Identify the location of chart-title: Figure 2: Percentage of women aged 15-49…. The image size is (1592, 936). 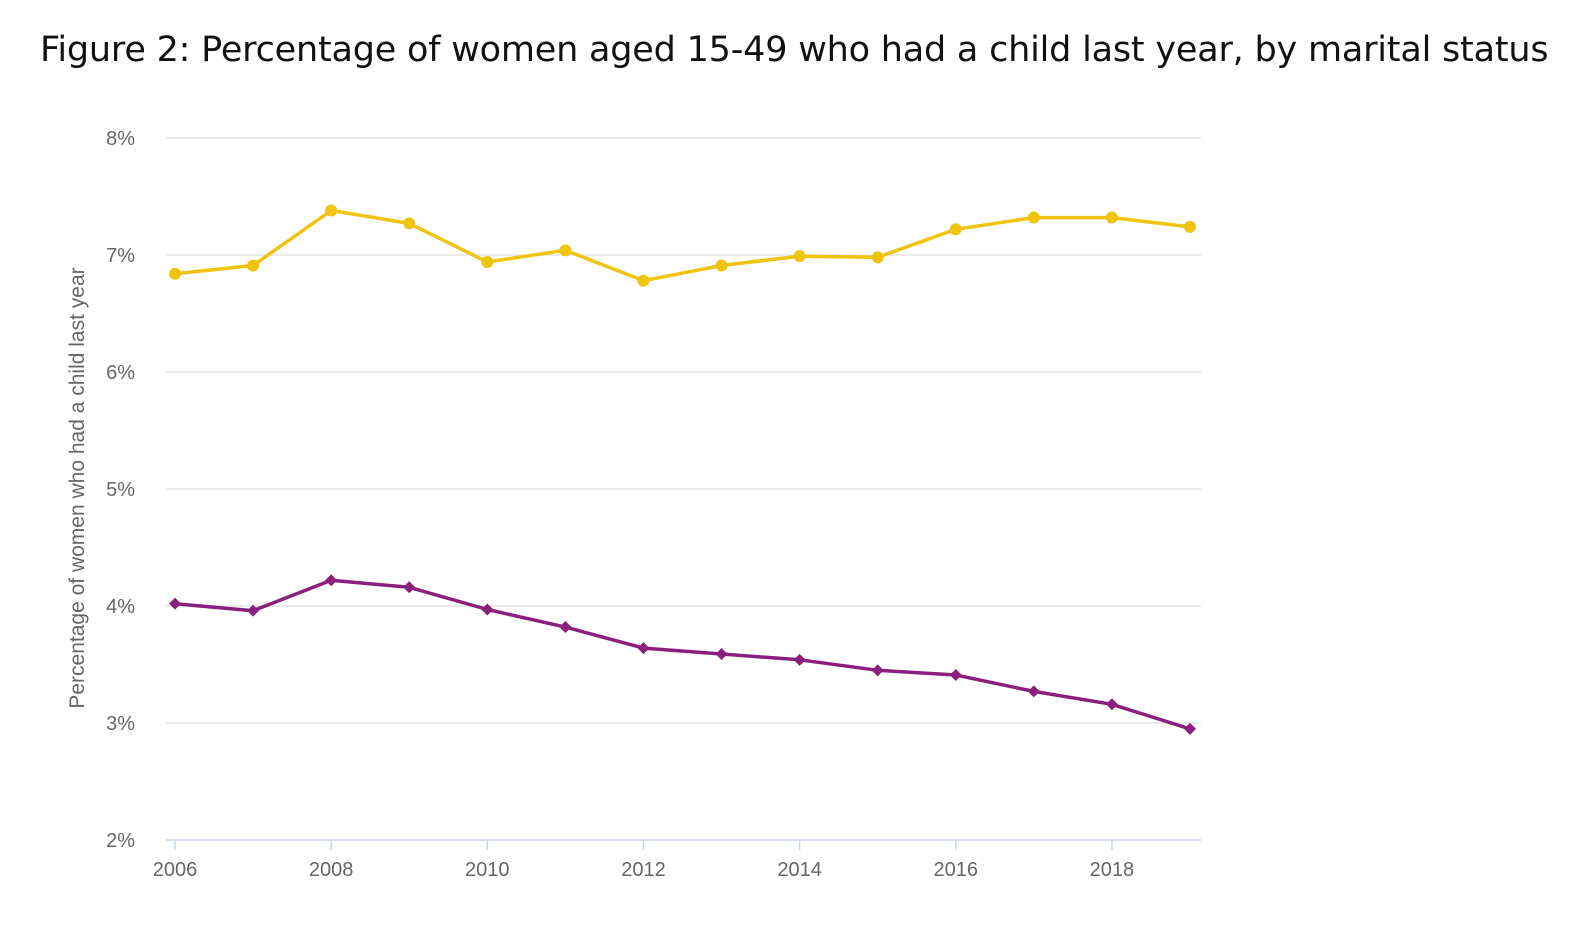
(794, 50).